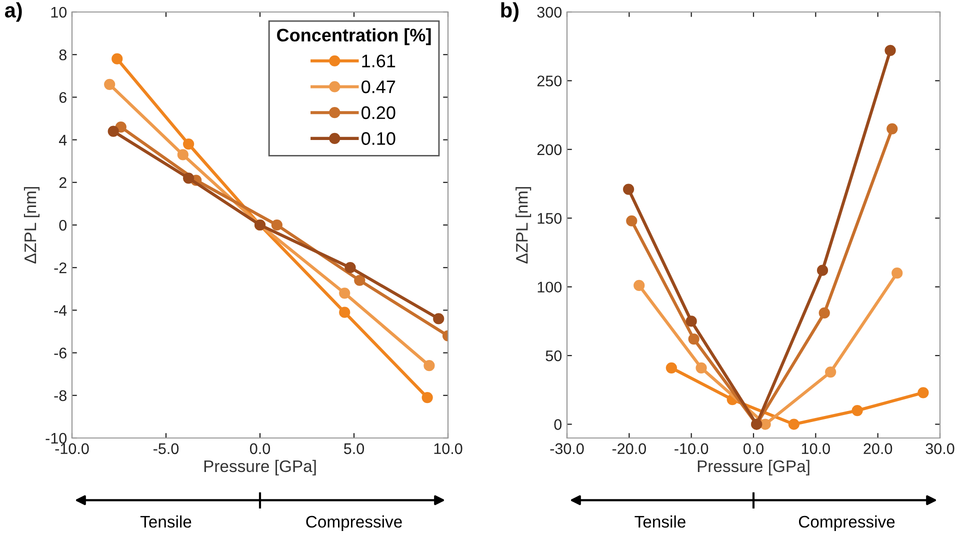 The height and width of the screenshot is (536, 957). I want to click on y-tick-label: 200, so click(549, 150).